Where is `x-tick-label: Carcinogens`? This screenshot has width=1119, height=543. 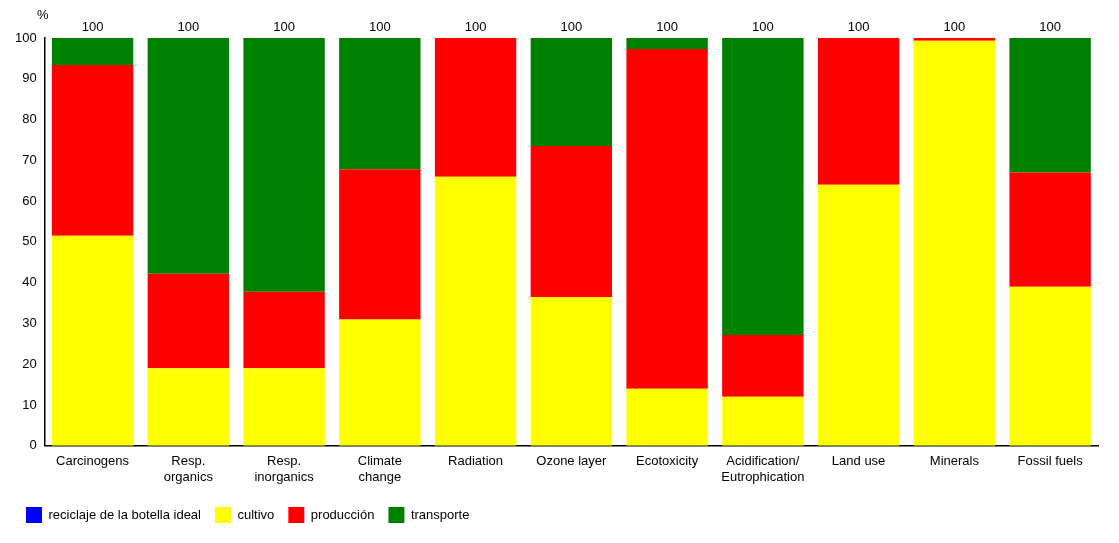 x-tick-label: Carcinogens is located at coordinates (93, 461).